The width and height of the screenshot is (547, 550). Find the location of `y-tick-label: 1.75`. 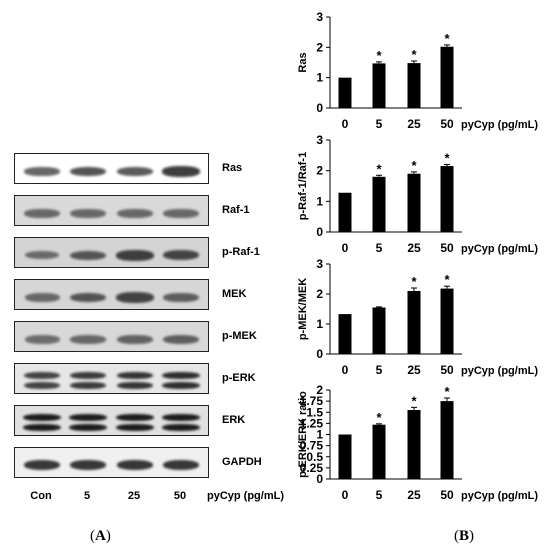

y-tick-label: 1.75 is located at coordinates (312, 401).